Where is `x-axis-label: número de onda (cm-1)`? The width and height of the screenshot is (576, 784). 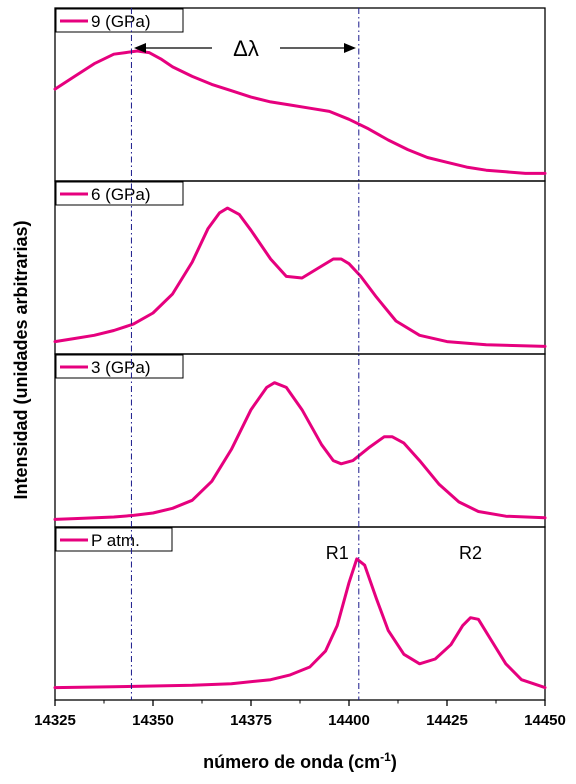 x-axis-label: número de onda (cm-1) is located at coordinates (300, 761).